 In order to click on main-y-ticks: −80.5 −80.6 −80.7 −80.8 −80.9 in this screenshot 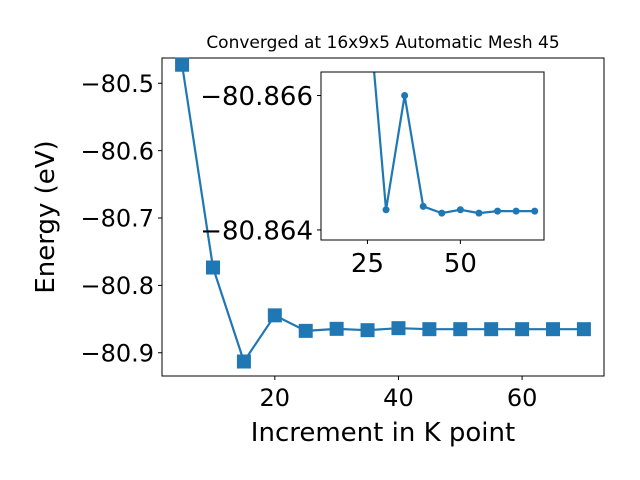, I will do `click(121, 218)`.